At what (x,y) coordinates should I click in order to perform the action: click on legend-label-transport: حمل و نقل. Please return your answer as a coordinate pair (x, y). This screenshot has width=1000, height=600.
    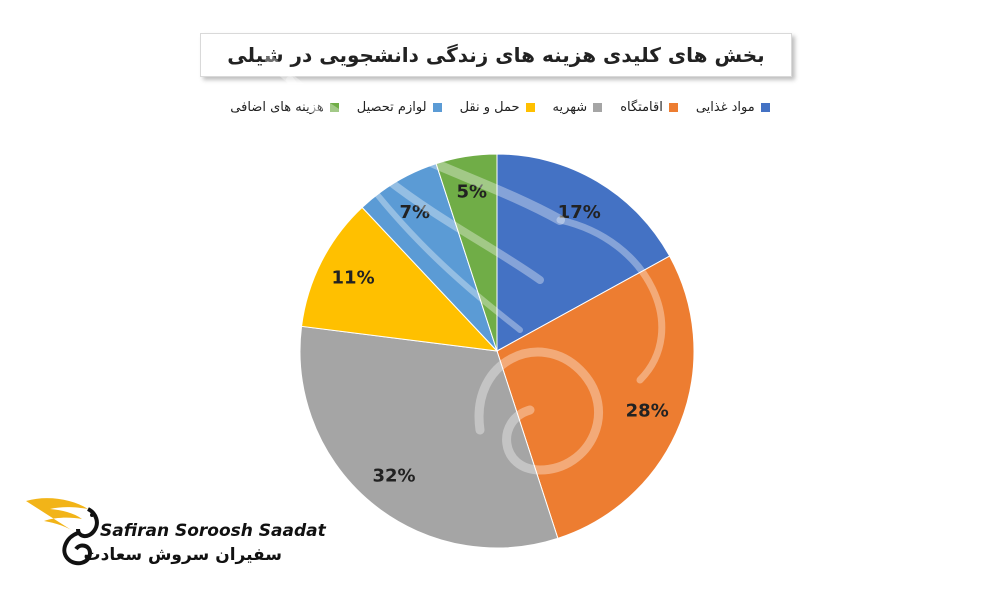
    Looking at the image, I should click on (489, 107).